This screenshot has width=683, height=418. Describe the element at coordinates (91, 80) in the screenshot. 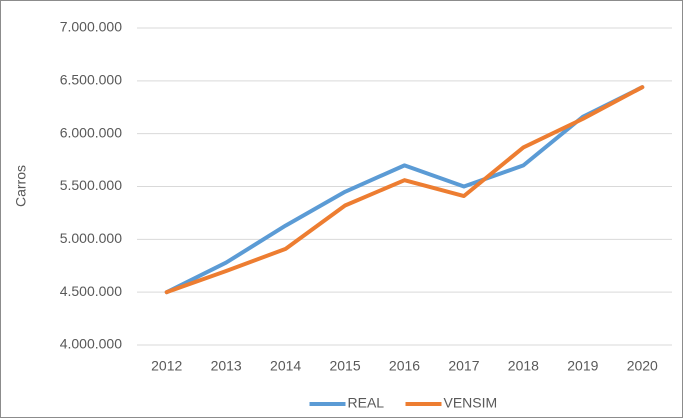

I see `y-tick-label: 6.500.000` at that location.